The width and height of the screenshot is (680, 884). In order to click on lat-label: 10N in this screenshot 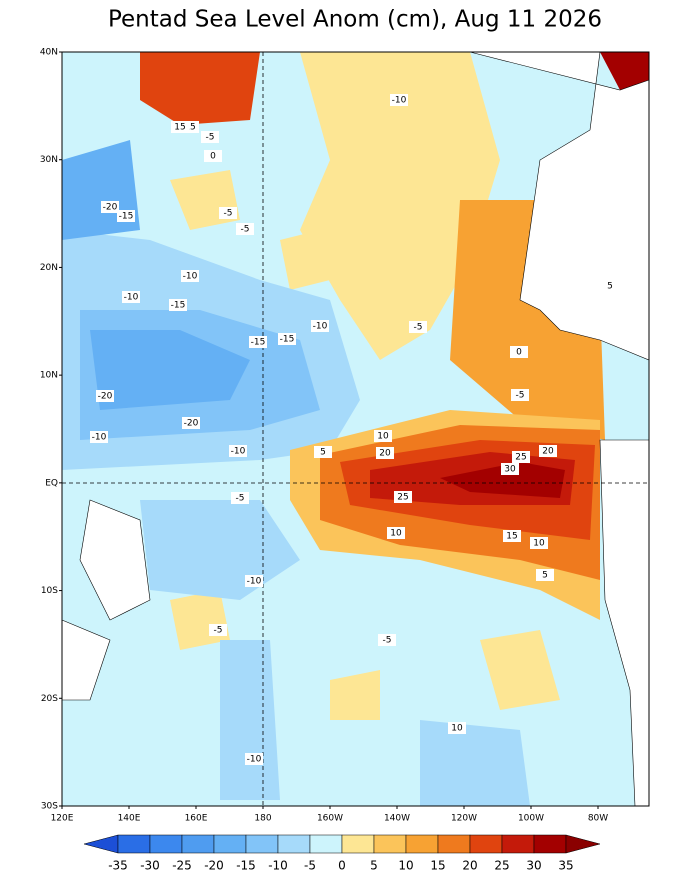, I will do `click(49, 376)`.